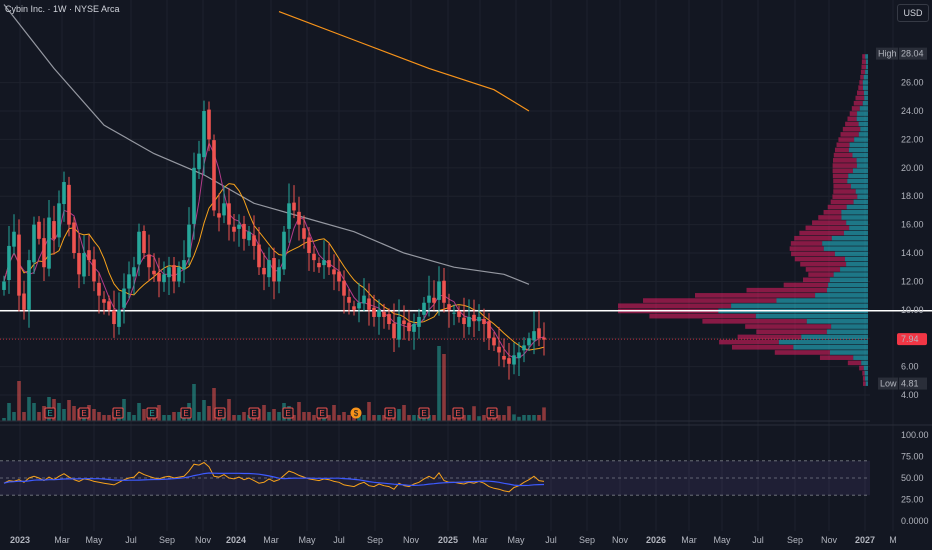 This screenshot has height=550, width=932. What do you see at coordinates (910, 367) in the screenshot?
I see `price-tick-label: 6.00` at bounding box center [910, 367].